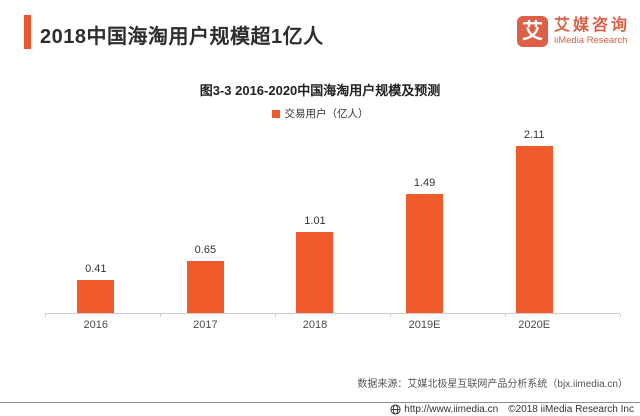 Image resolution: width=640 pixels, height=416 pixels. Describe the element at coordinates (182, 37) in the screenshot. I see `page-title: 2018中国海淘用户规模超1亿人` at that location.